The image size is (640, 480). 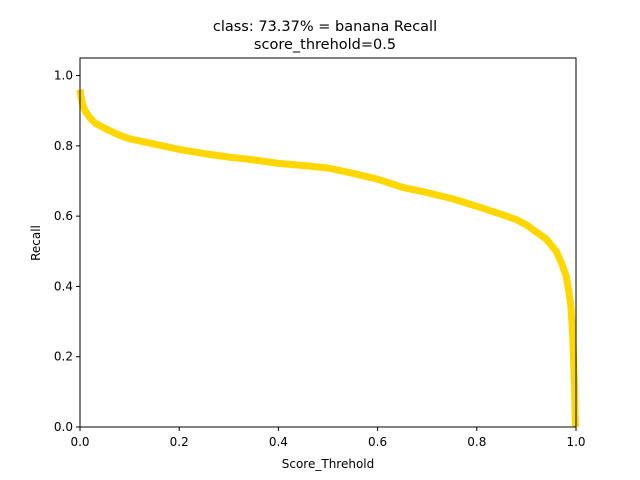 What do you see at coordinates (325, 27) in the screenshot?
I see `chart-title-line1: class: 73.37% = banana Recall` at bounding box center [325, 27].